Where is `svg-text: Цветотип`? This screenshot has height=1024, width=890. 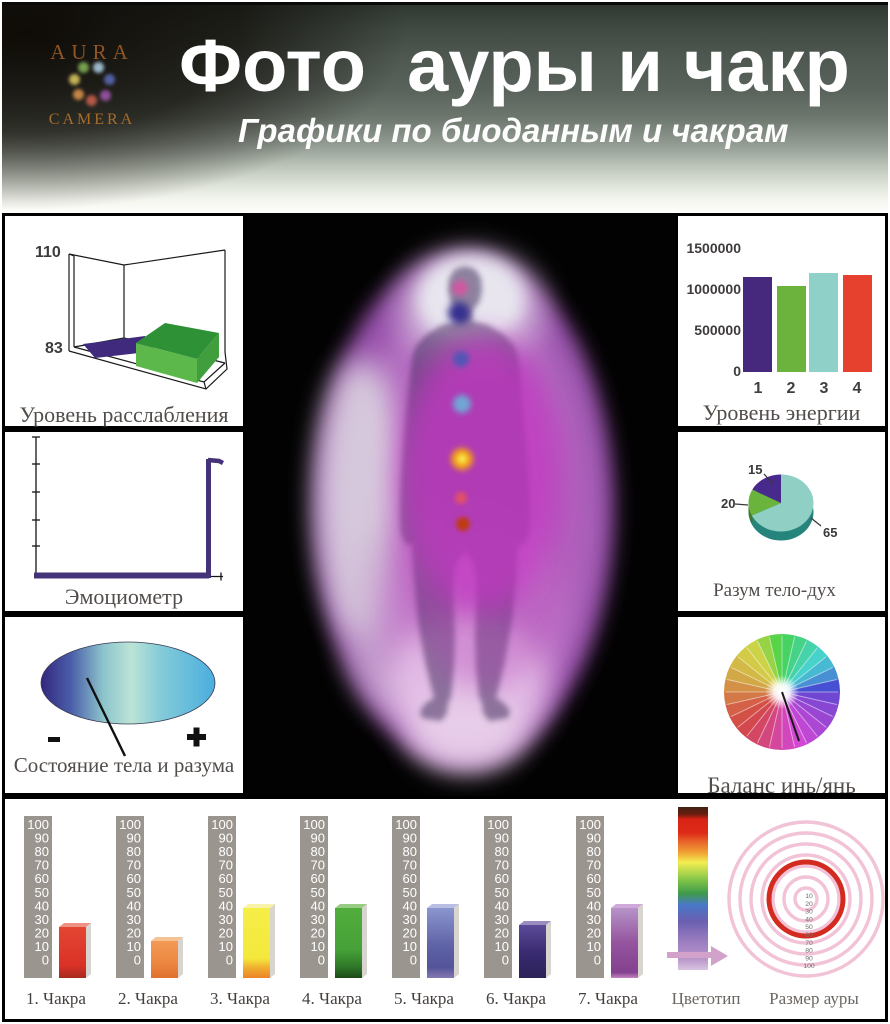 svg-text: Цветотип is located at coordinates (706, 998).